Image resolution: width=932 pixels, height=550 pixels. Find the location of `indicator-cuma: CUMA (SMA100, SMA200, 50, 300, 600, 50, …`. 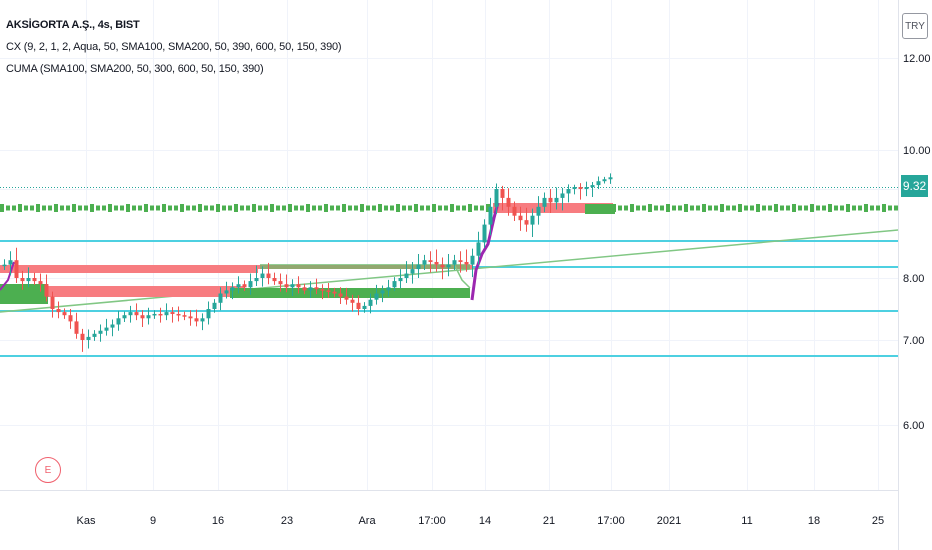

indicator-cuma: CUMA (SMA100, SMA200, 50, 300, 600, 50, … is located at coordinates (135, 69).